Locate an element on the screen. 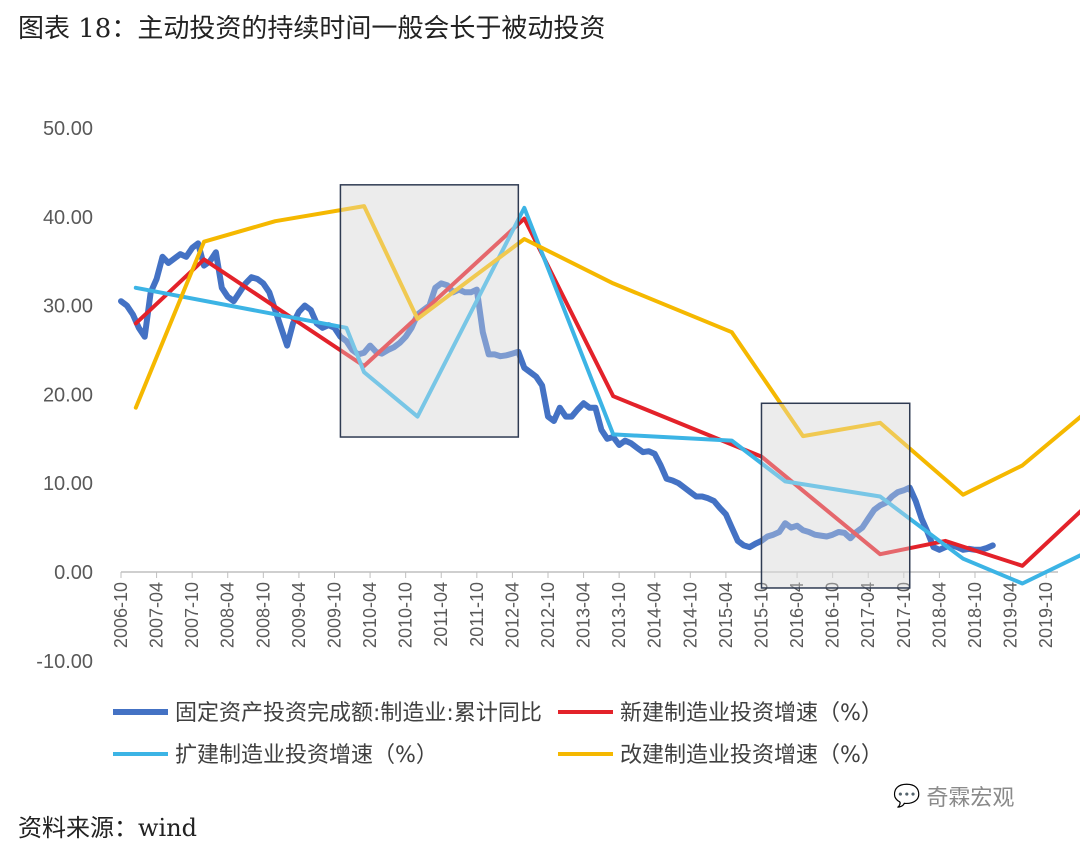 The width and height of the screenshot is (1080, 846). page-title: 图表 18：主动投资的持续时间一般会长于被动投资 is located at coordinates (312, 29).